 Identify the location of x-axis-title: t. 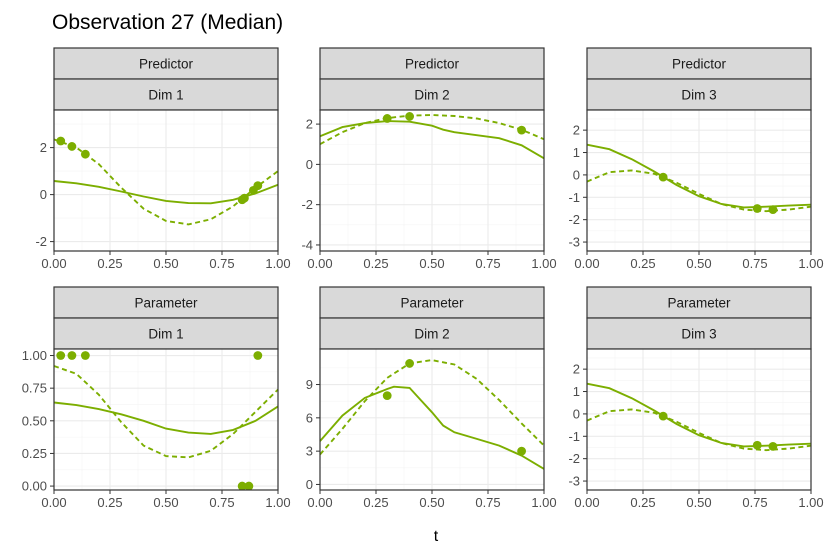
(436, 536).